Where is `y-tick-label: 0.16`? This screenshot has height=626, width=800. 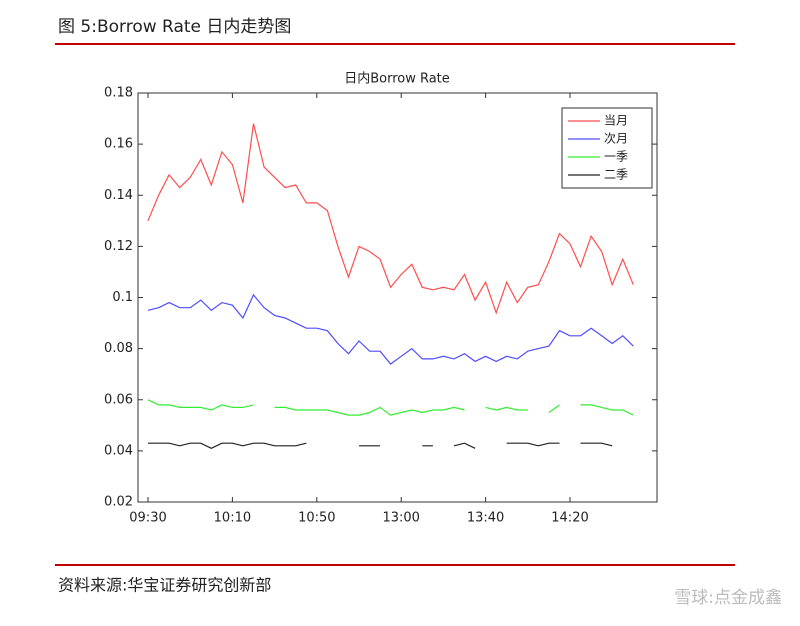 y-tick-label: 0.16 is located at coordinates (118, 144).